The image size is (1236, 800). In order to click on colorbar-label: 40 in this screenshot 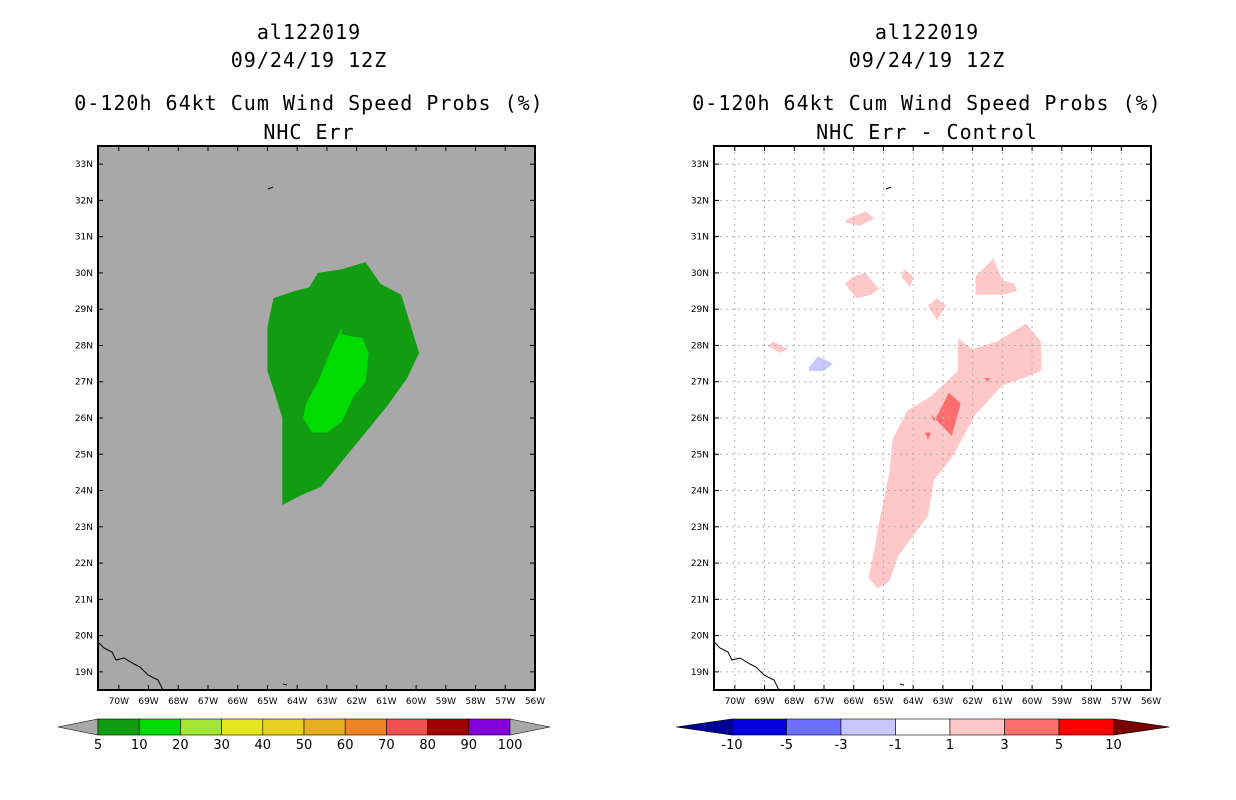, I will do `click(263, 745)`.